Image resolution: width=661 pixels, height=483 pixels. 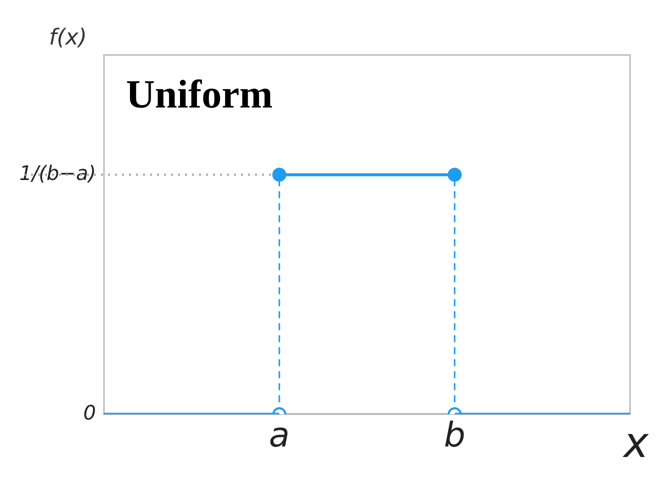 I want to click on x-tick-label: b, so click(x=455, y=435).